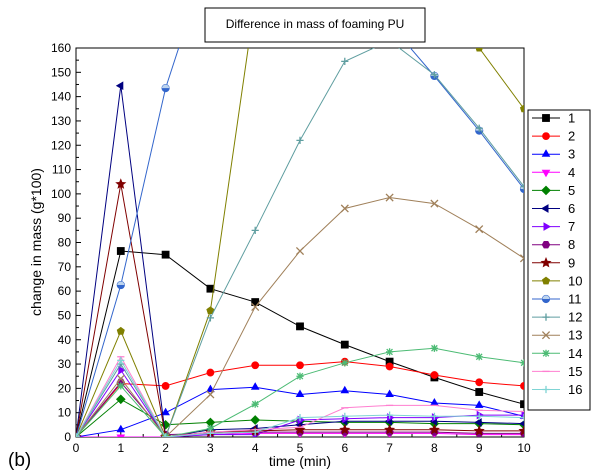 The width and height of the screenshot is (594, 471). What do you see at coordinates (553, 172) in the screenshot?
I see `legend-item-4: 4` at bounding box center [553, 172].